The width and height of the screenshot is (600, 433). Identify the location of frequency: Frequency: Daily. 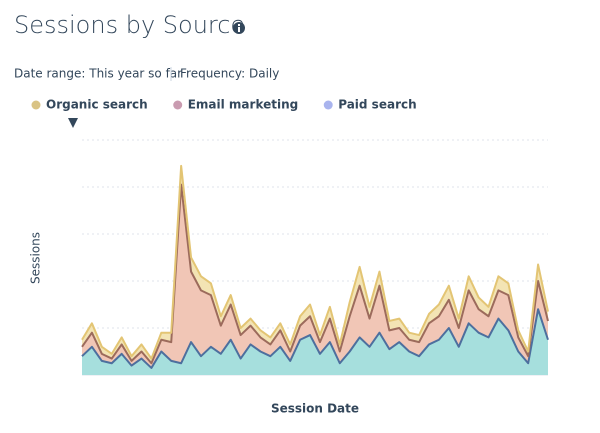
(229, 74).